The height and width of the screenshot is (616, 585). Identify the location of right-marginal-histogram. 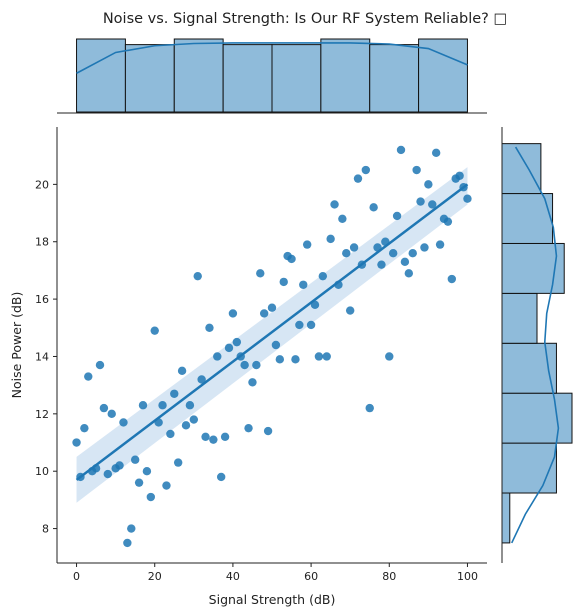
(537, 345).